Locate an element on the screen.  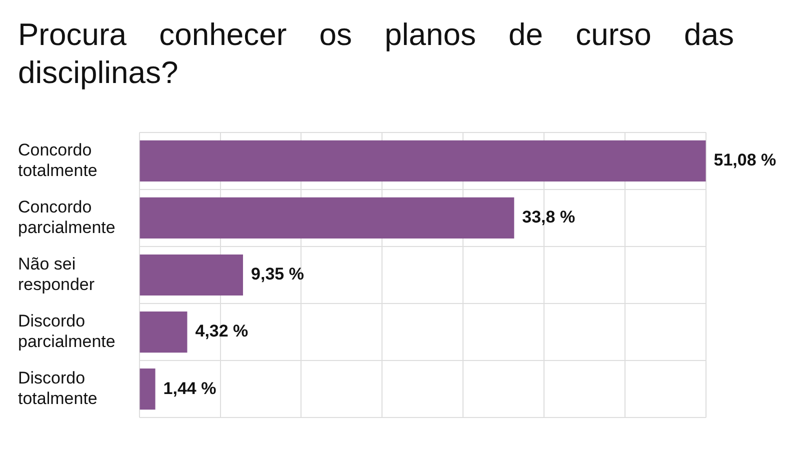
y-tick-label: Não sei responder is located at coordinates (56, 274).